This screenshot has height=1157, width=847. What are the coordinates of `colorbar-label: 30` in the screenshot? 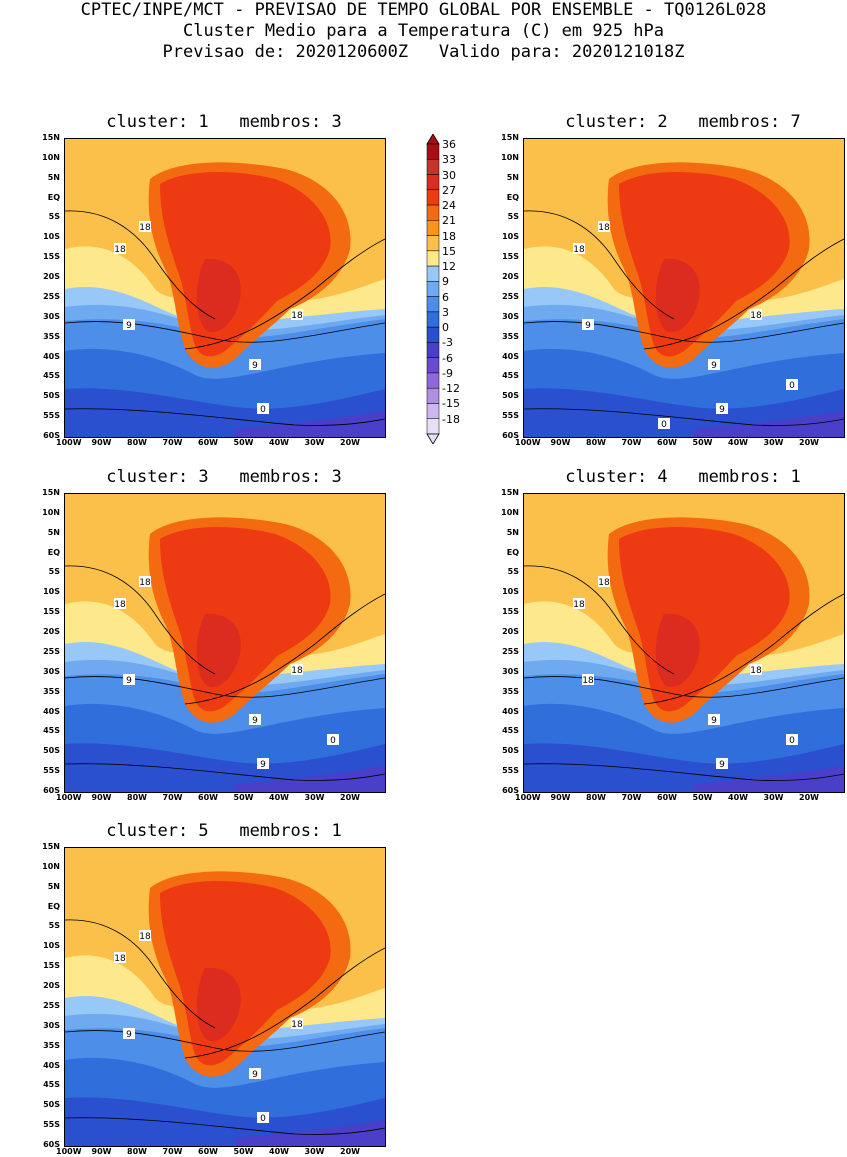 It's located at (449, 175).